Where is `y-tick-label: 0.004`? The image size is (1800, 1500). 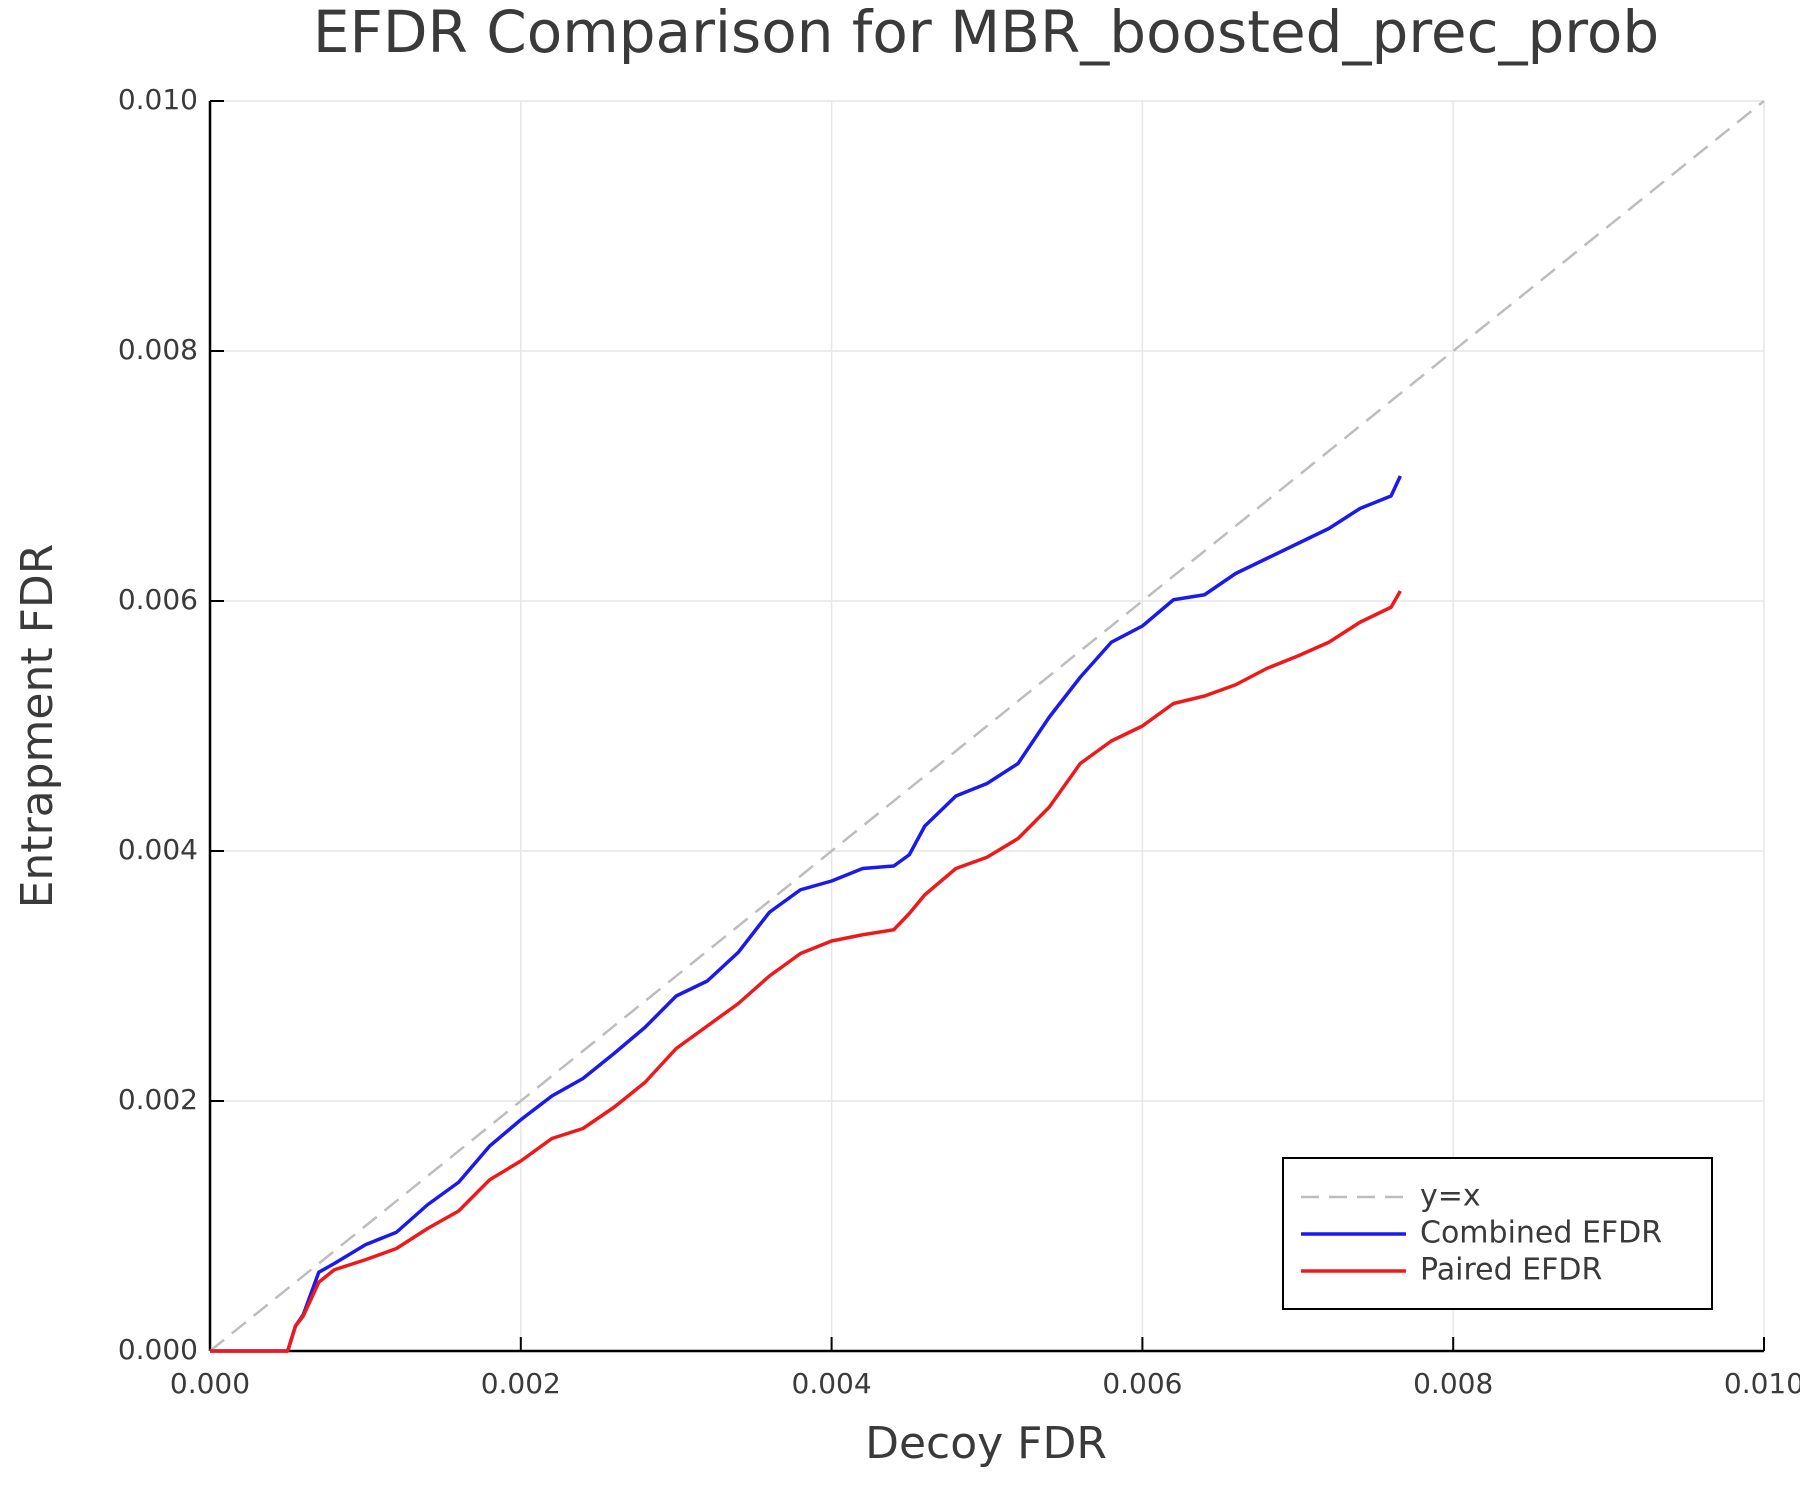 y-tick-label: 0.004 is located at coordinates (158, 849).